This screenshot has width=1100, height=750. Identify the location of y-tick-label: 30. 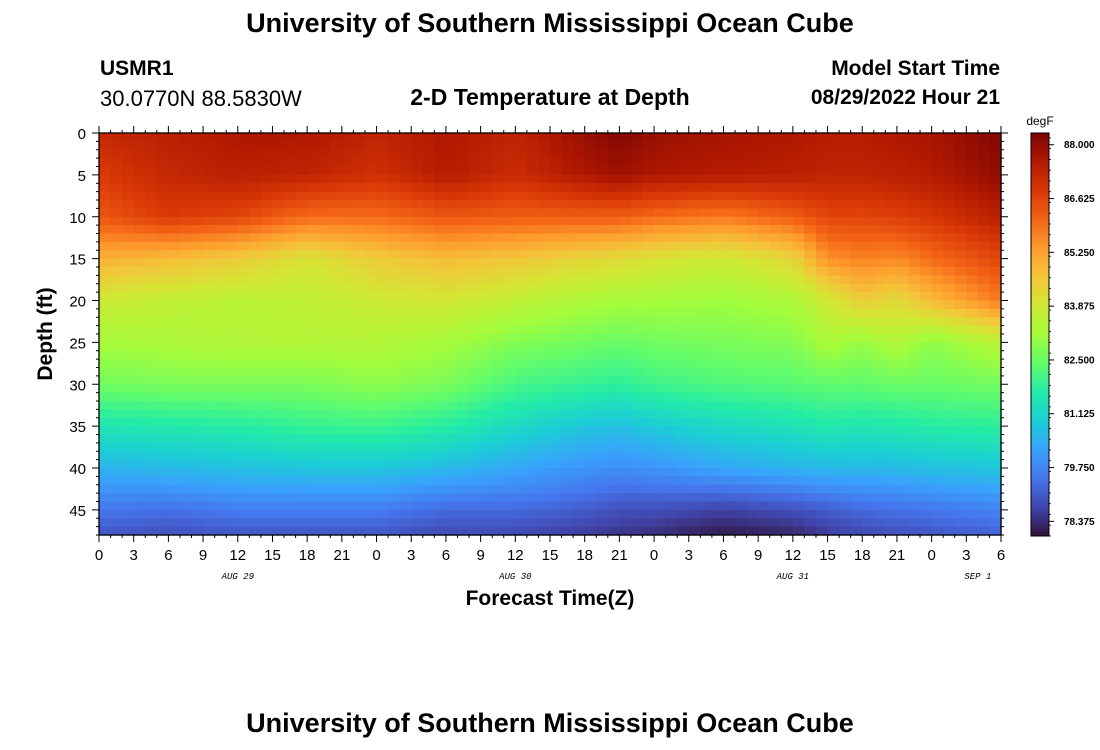
(77, 385).